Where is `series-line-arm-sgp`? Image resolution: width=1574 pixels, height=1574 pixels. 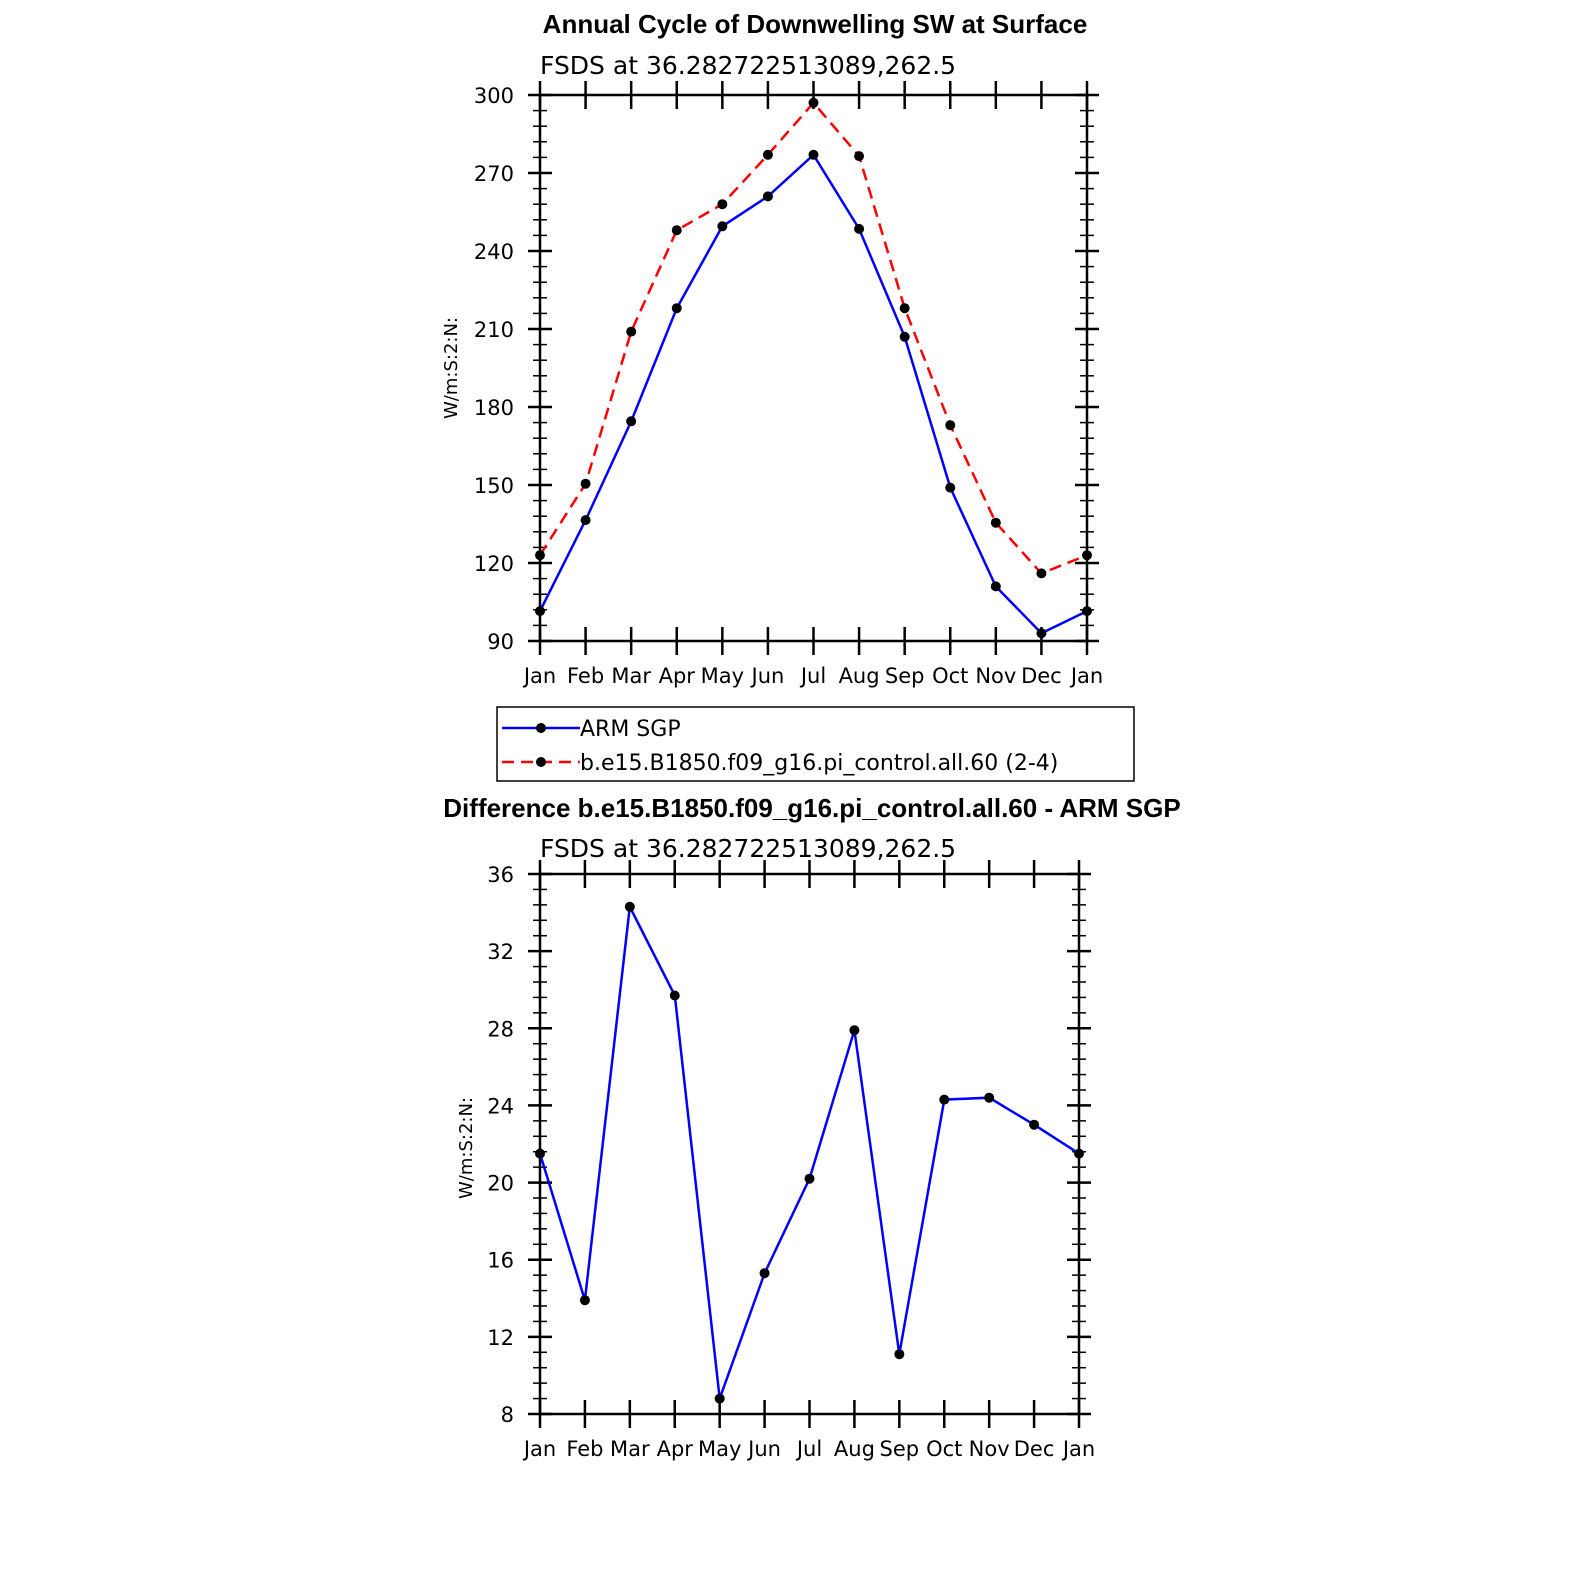 series-line-arm-sgp is located at coordinates (813, 393).